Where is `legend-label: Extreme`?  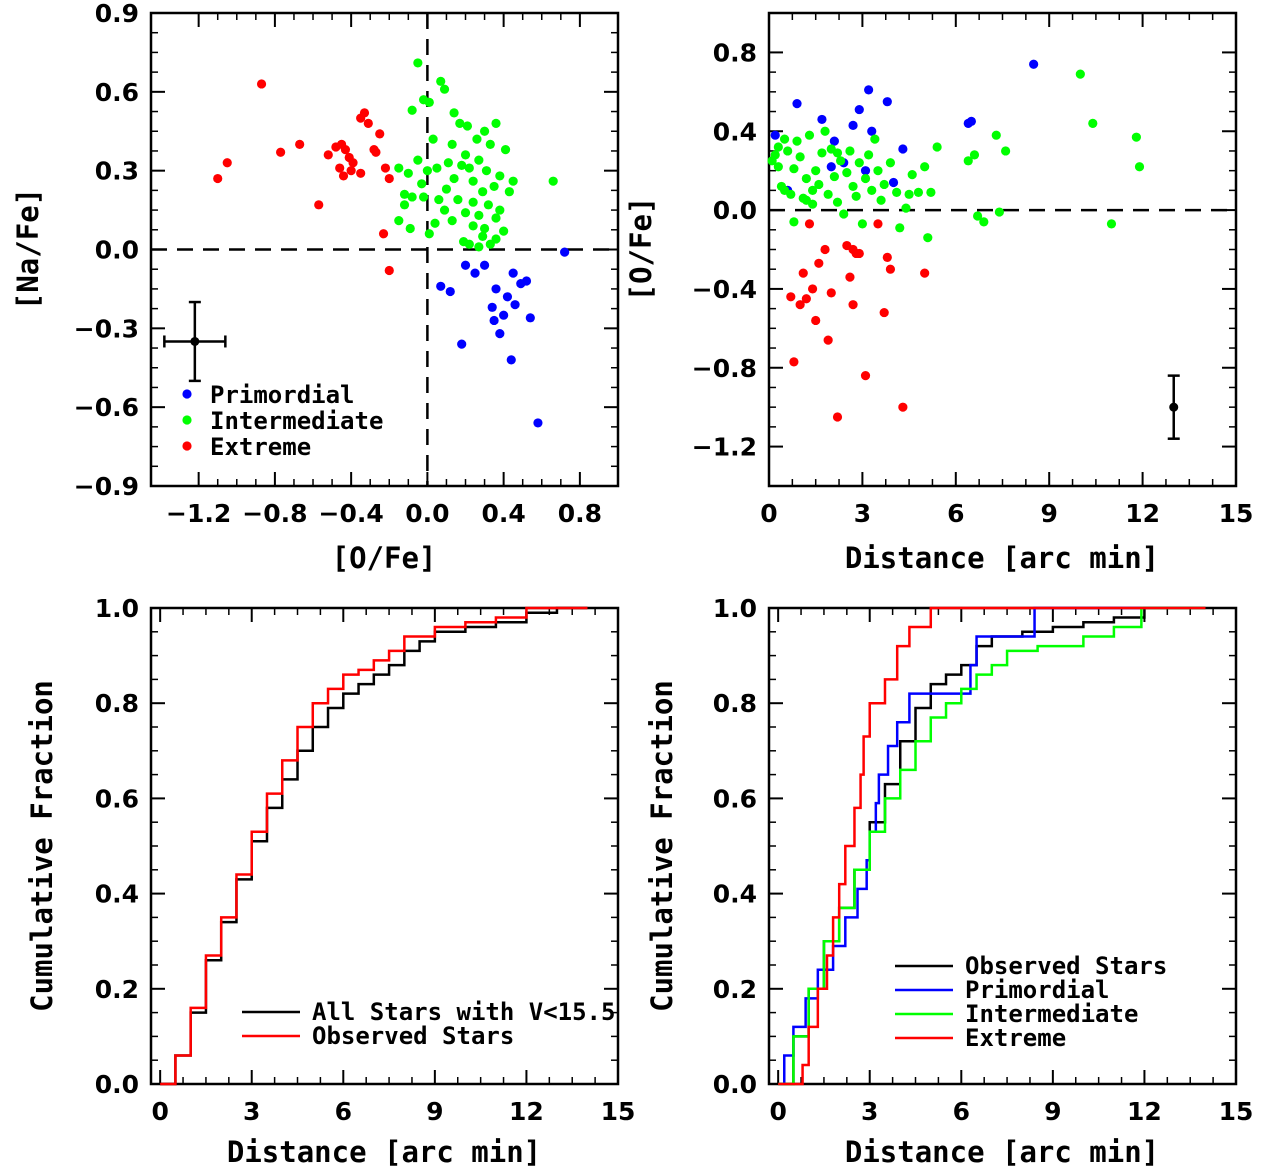
legend-label: Extreme is located at coordinates (260, 447).